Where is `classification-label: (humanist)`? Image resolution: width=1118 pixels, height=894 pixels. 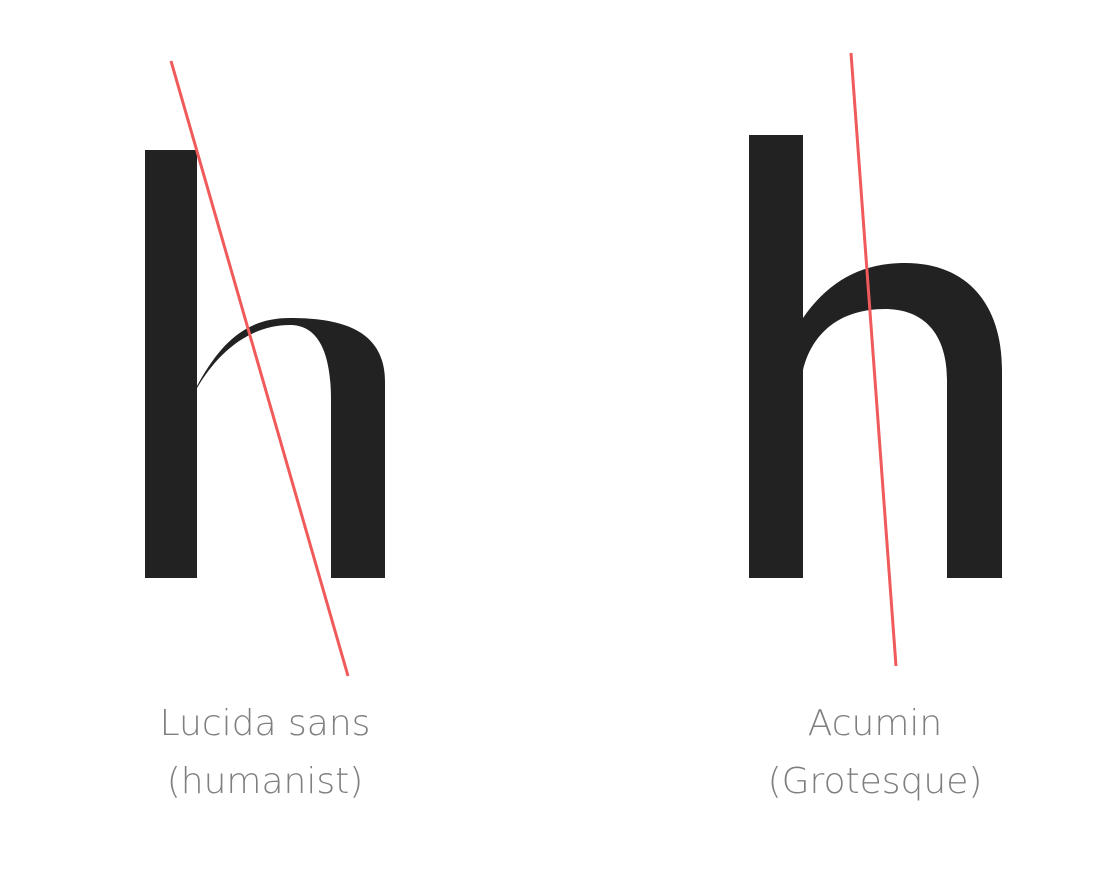 classification-label: (humanist) is located at coordinates (265, 781).